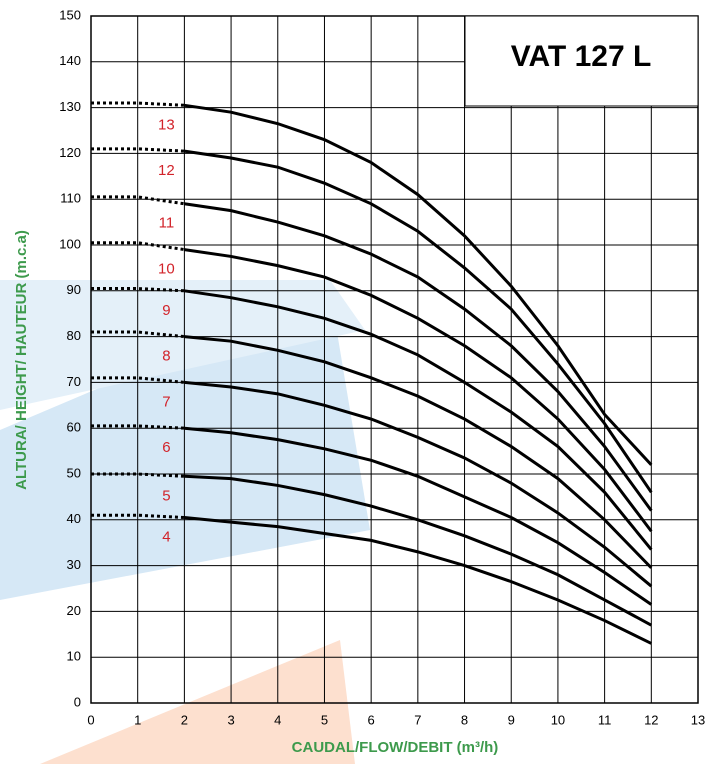  Describe the element at coordinates (70, 106) in the screenshot. I see `y-tick-label: 130` at that location.